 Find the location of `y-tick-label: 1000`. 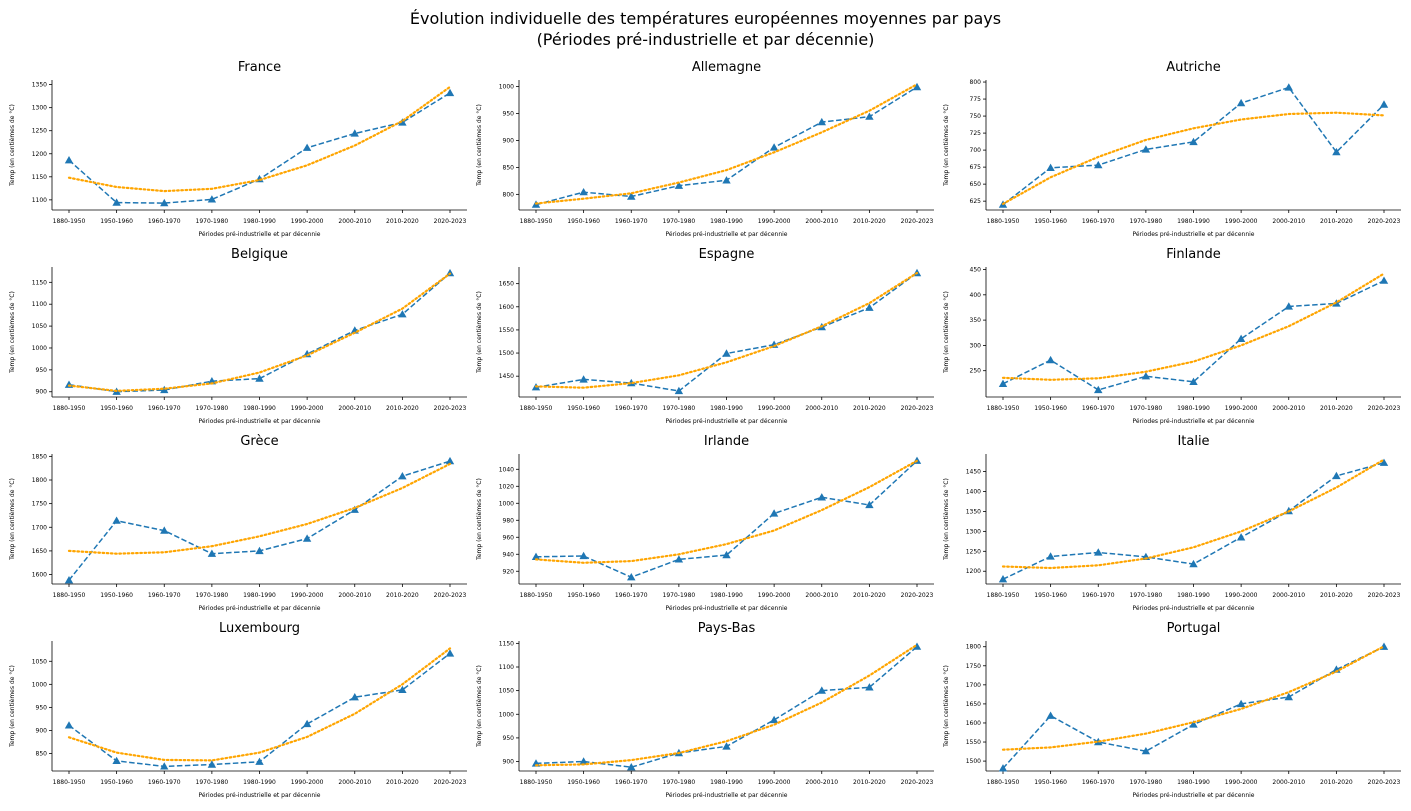

y-tick-label: 1000 is located at coordinates (506, 714).